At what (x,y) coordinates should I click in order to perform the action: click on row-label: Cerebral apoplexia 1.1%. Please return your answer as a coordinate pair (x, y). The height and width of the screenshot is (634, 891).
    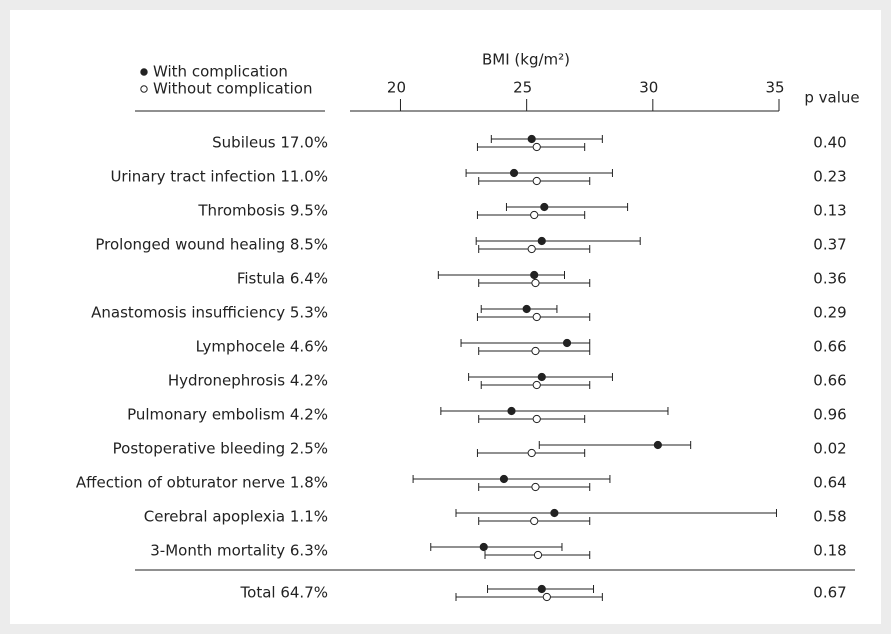
    Looking at the image, I should click on (236, 517).